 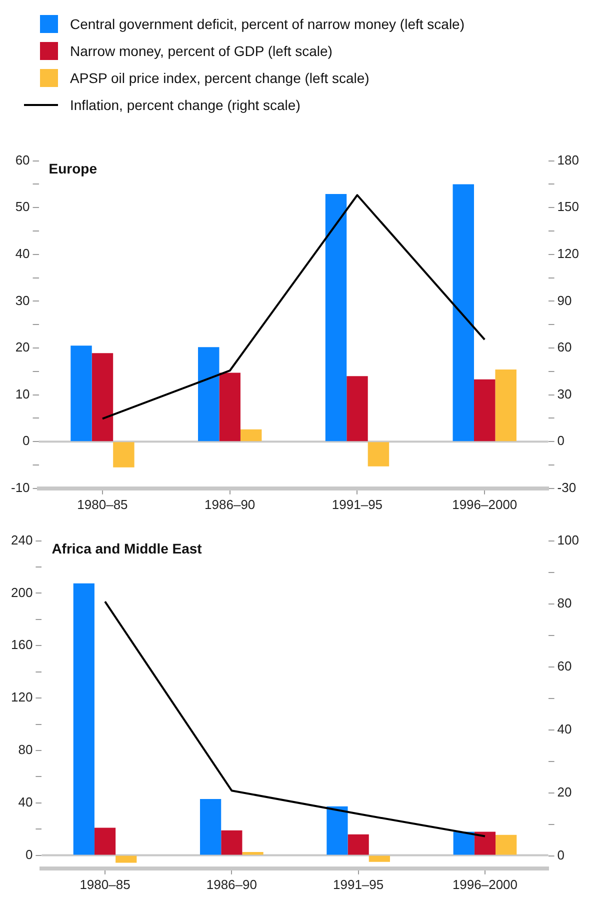 What do you see at coordinates (564, 728) in the screenshot?
I see `y2-tick-label: 40` at bounding box center [564, 728].